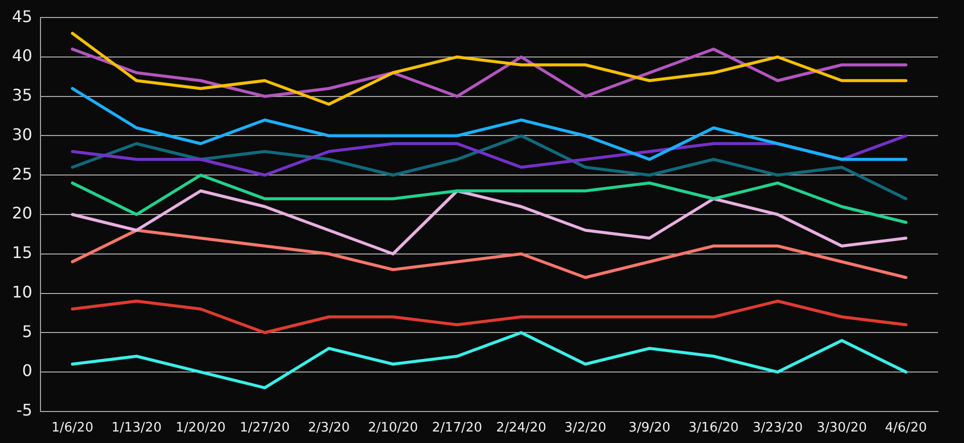 The image size is (964, 443). I want to click on x-tick-label: 3/9/20, so click(649, 428).